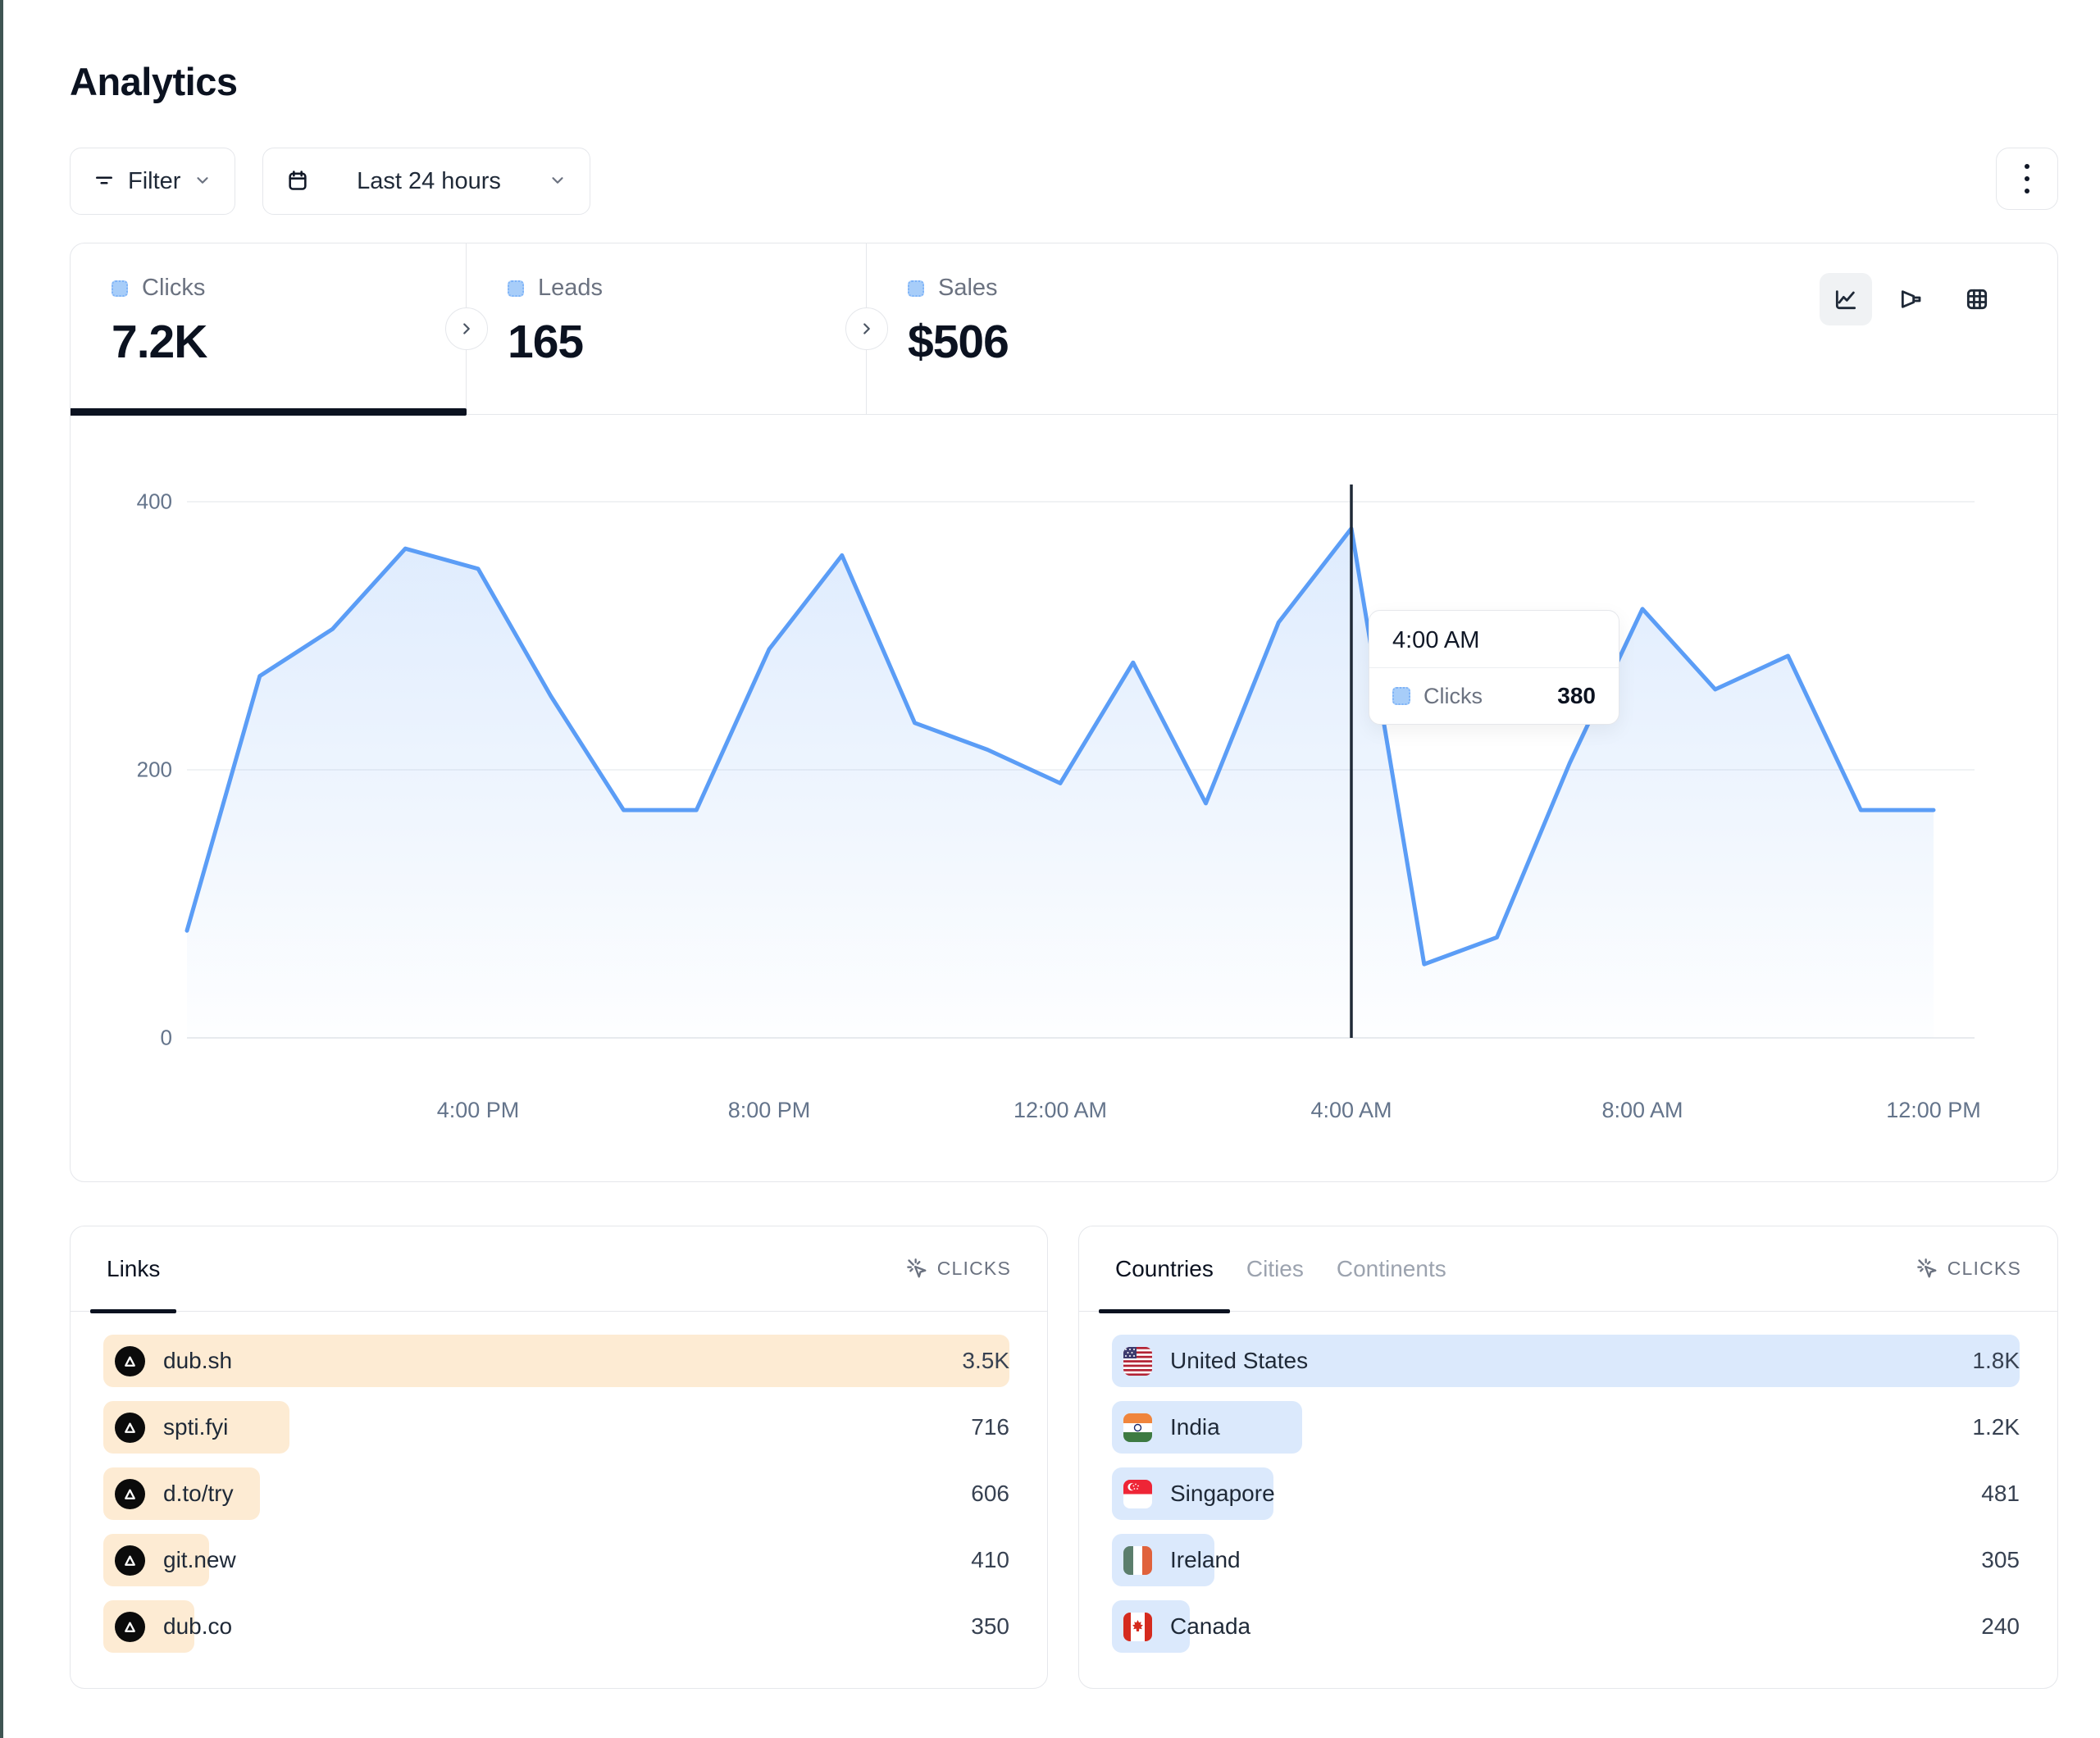  What do you see at coordinates (990, 1559) in the screenshot?
I see `link-clicks-value: 410` at bounding box center [990, 1559].